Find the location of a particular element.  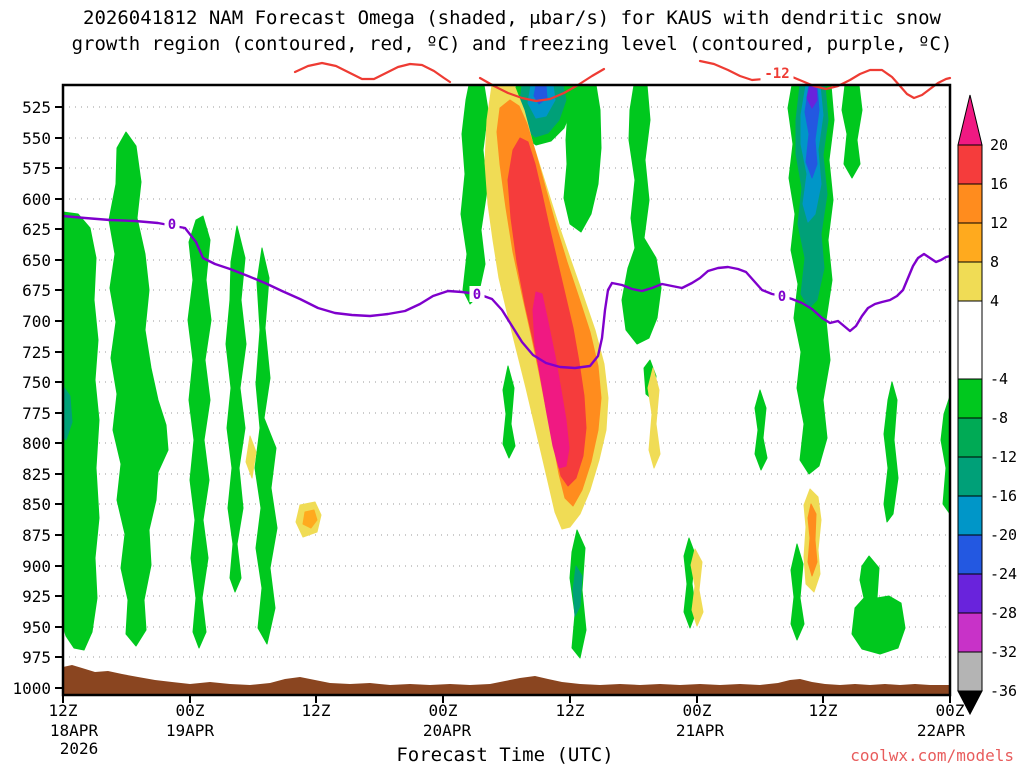

shaded-region-blue-right-column is located at coordinates (812, 132).